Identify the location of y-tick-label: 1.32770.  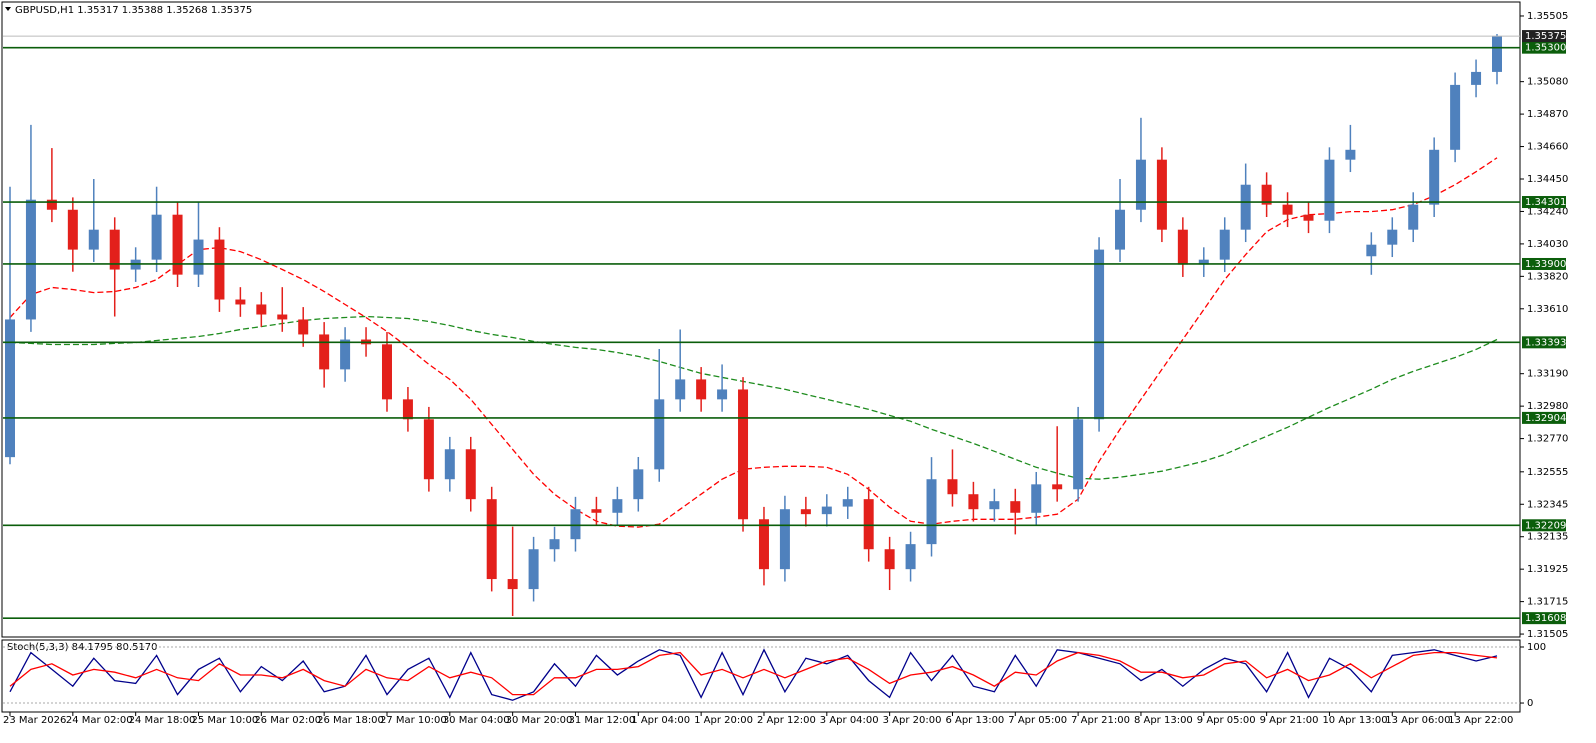
(1547, 439).